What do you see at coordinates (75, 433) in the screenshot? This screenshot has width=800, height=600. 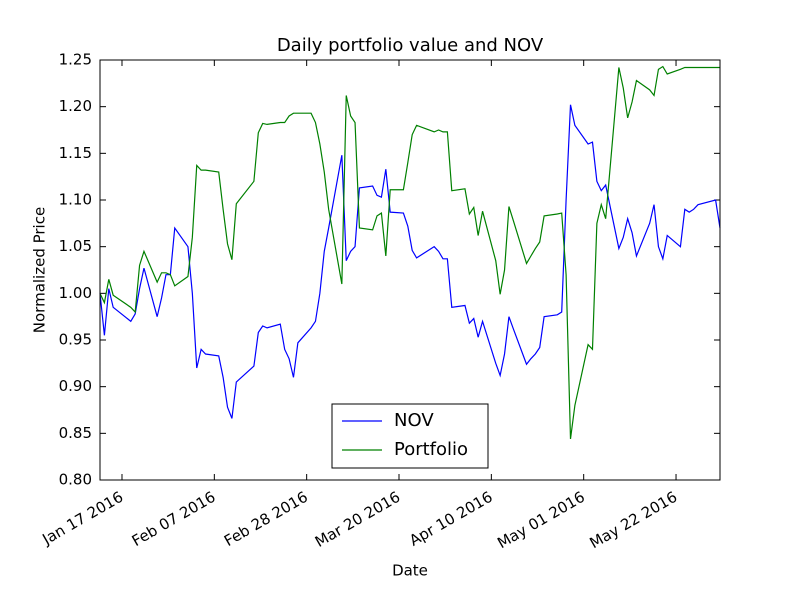 I see `y-tick-label: 0.85` at bounding box center [75, 433].